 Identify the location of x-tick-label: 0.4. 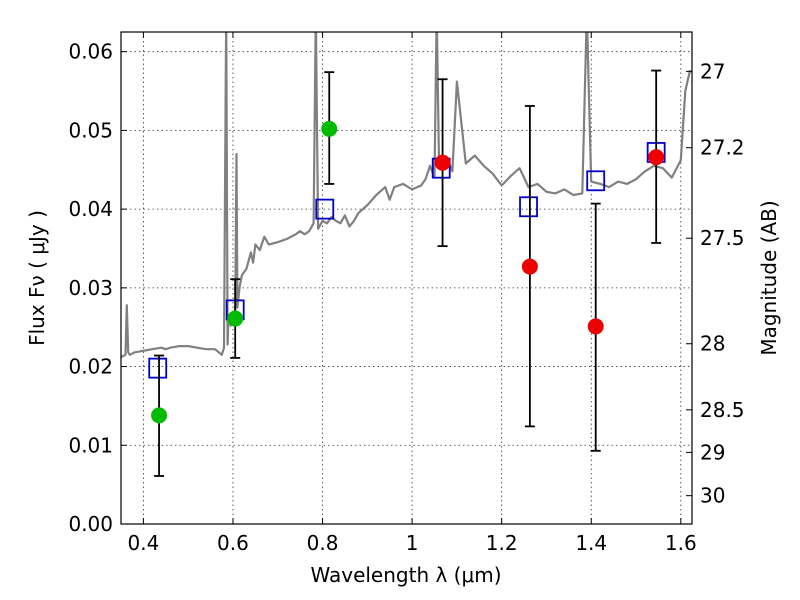
(143, 543).